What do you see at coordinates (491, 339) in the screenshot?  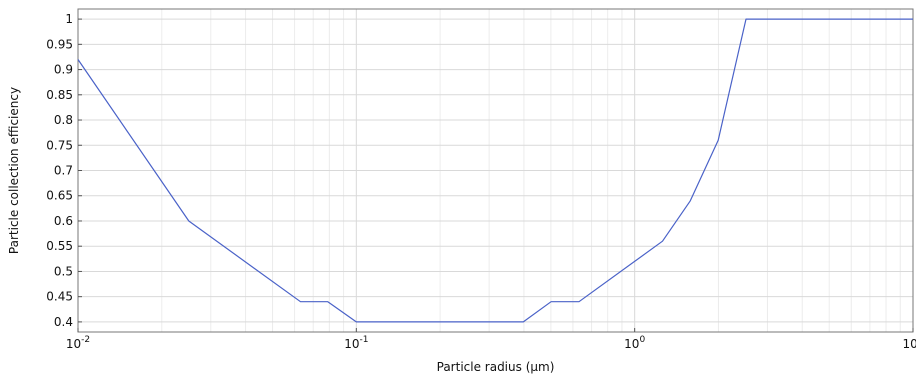 I see `x-tick-labels: 10⁻² 10⁻¹ 10⁰ 10¹` at bounding box center [491, 339].